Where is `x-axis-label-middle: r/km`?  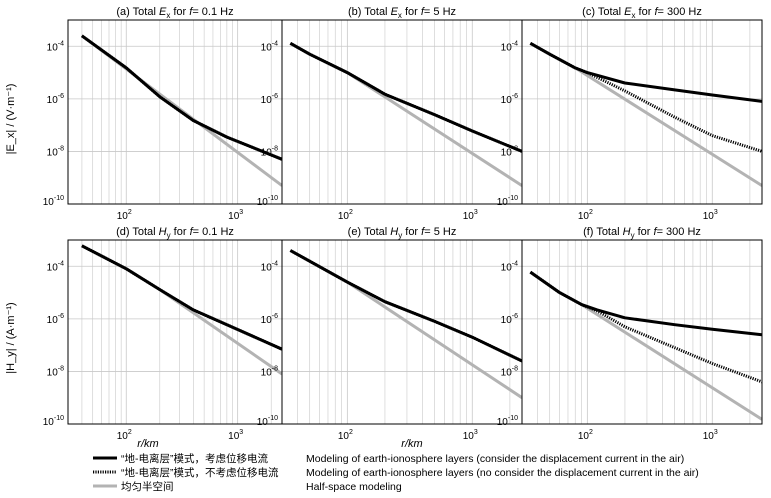
x-axis-label-middle: r/km is located at coordinates (411, 444).